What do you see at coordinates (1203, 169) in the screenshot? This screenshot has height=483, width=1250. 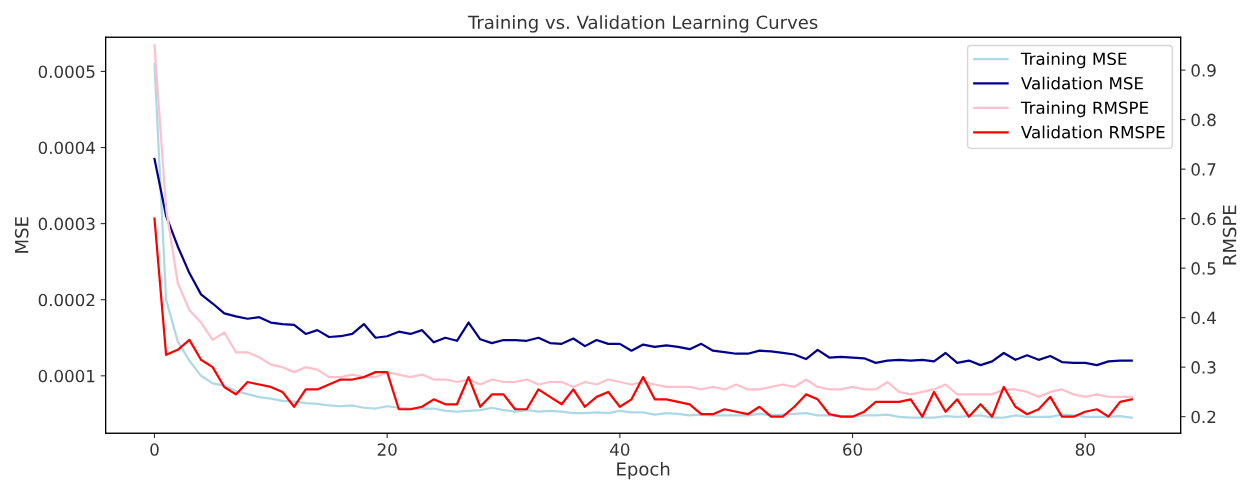 I see `y2-tick-label: 0.7` at bounding box center [1203, 169].